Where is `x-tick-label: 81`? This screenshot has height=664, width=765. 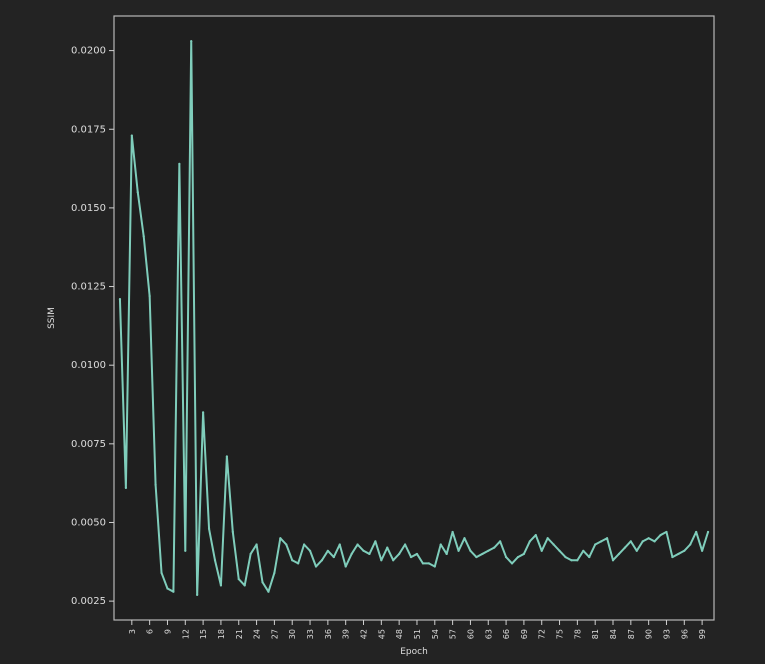 x-tick-label: 81 is located at coordinates (595, 634).